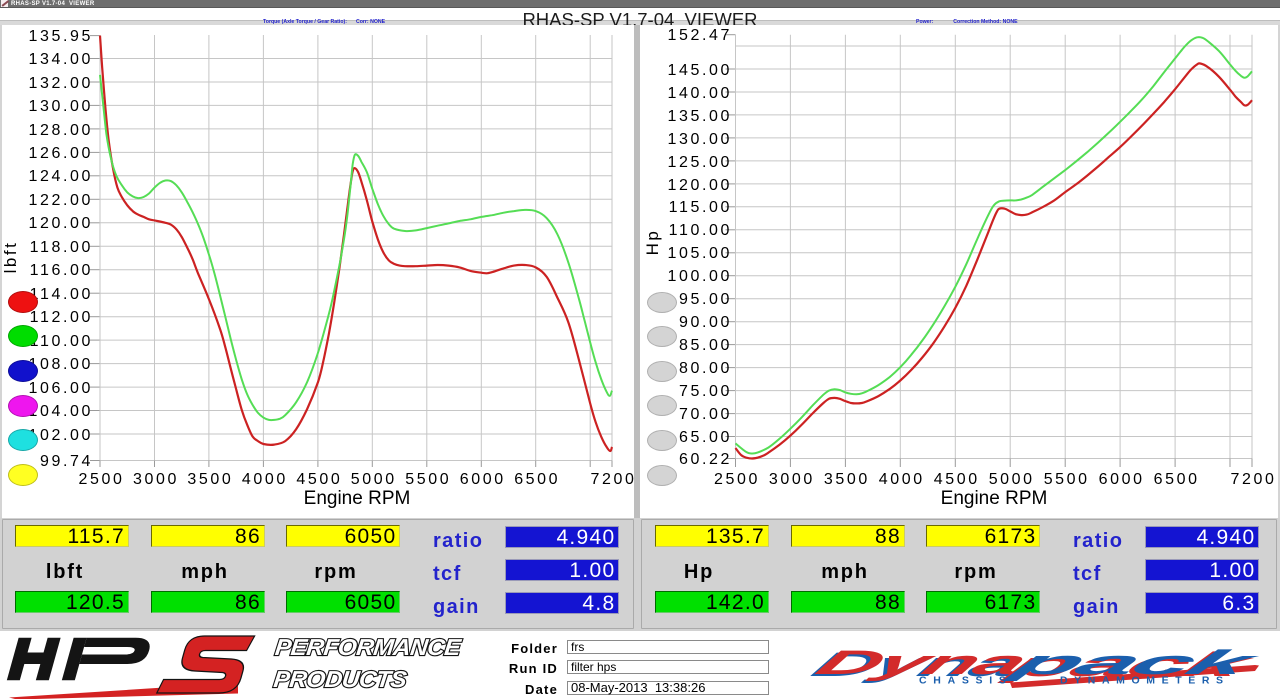  What do you see at coordinates (369, 648) in the screenshot?
I see `svg-text: PERFORMANCE` at bounding box center [369, 648].